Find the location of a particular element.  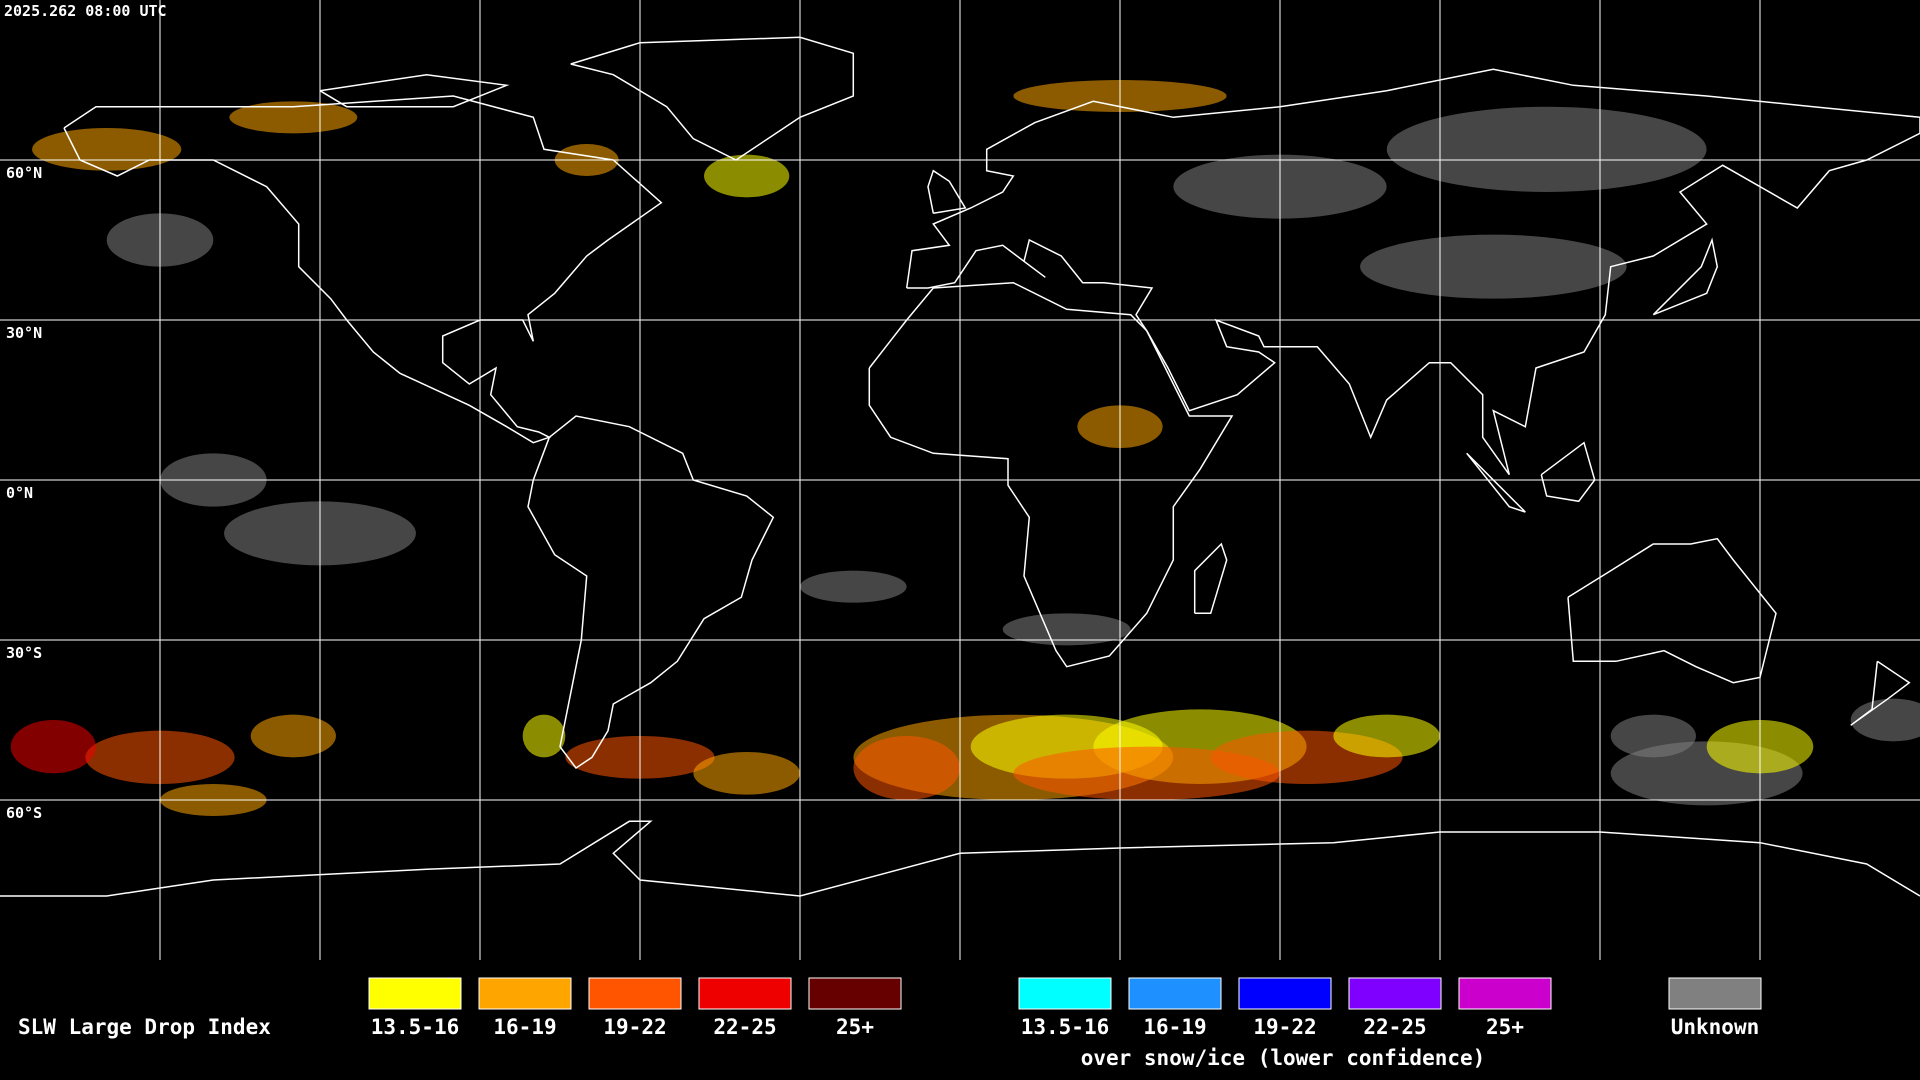

latitude-label: 30°N is located at coordinates (24, 333).